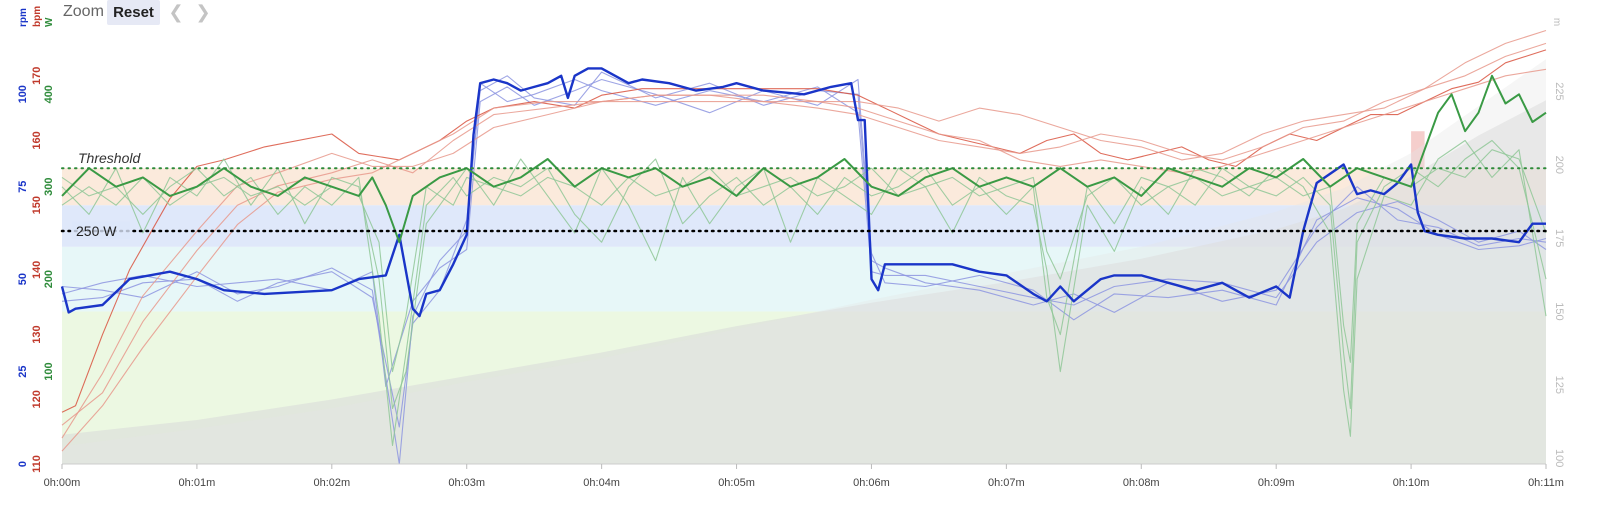  I want to click on rpm-tick-label: 50, so click(23, 279).